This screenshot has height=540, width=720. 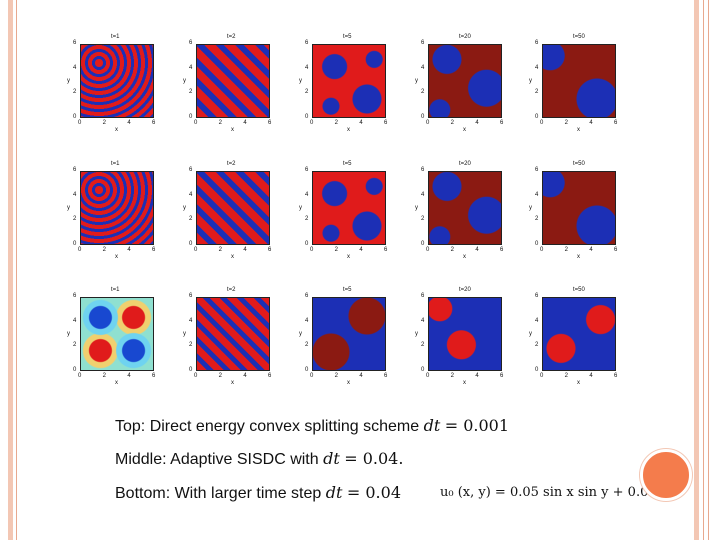 What do you see at coordinates (666, 475) in the screenshot?
I see `decorative-orb` at bounding box center [666, 475].